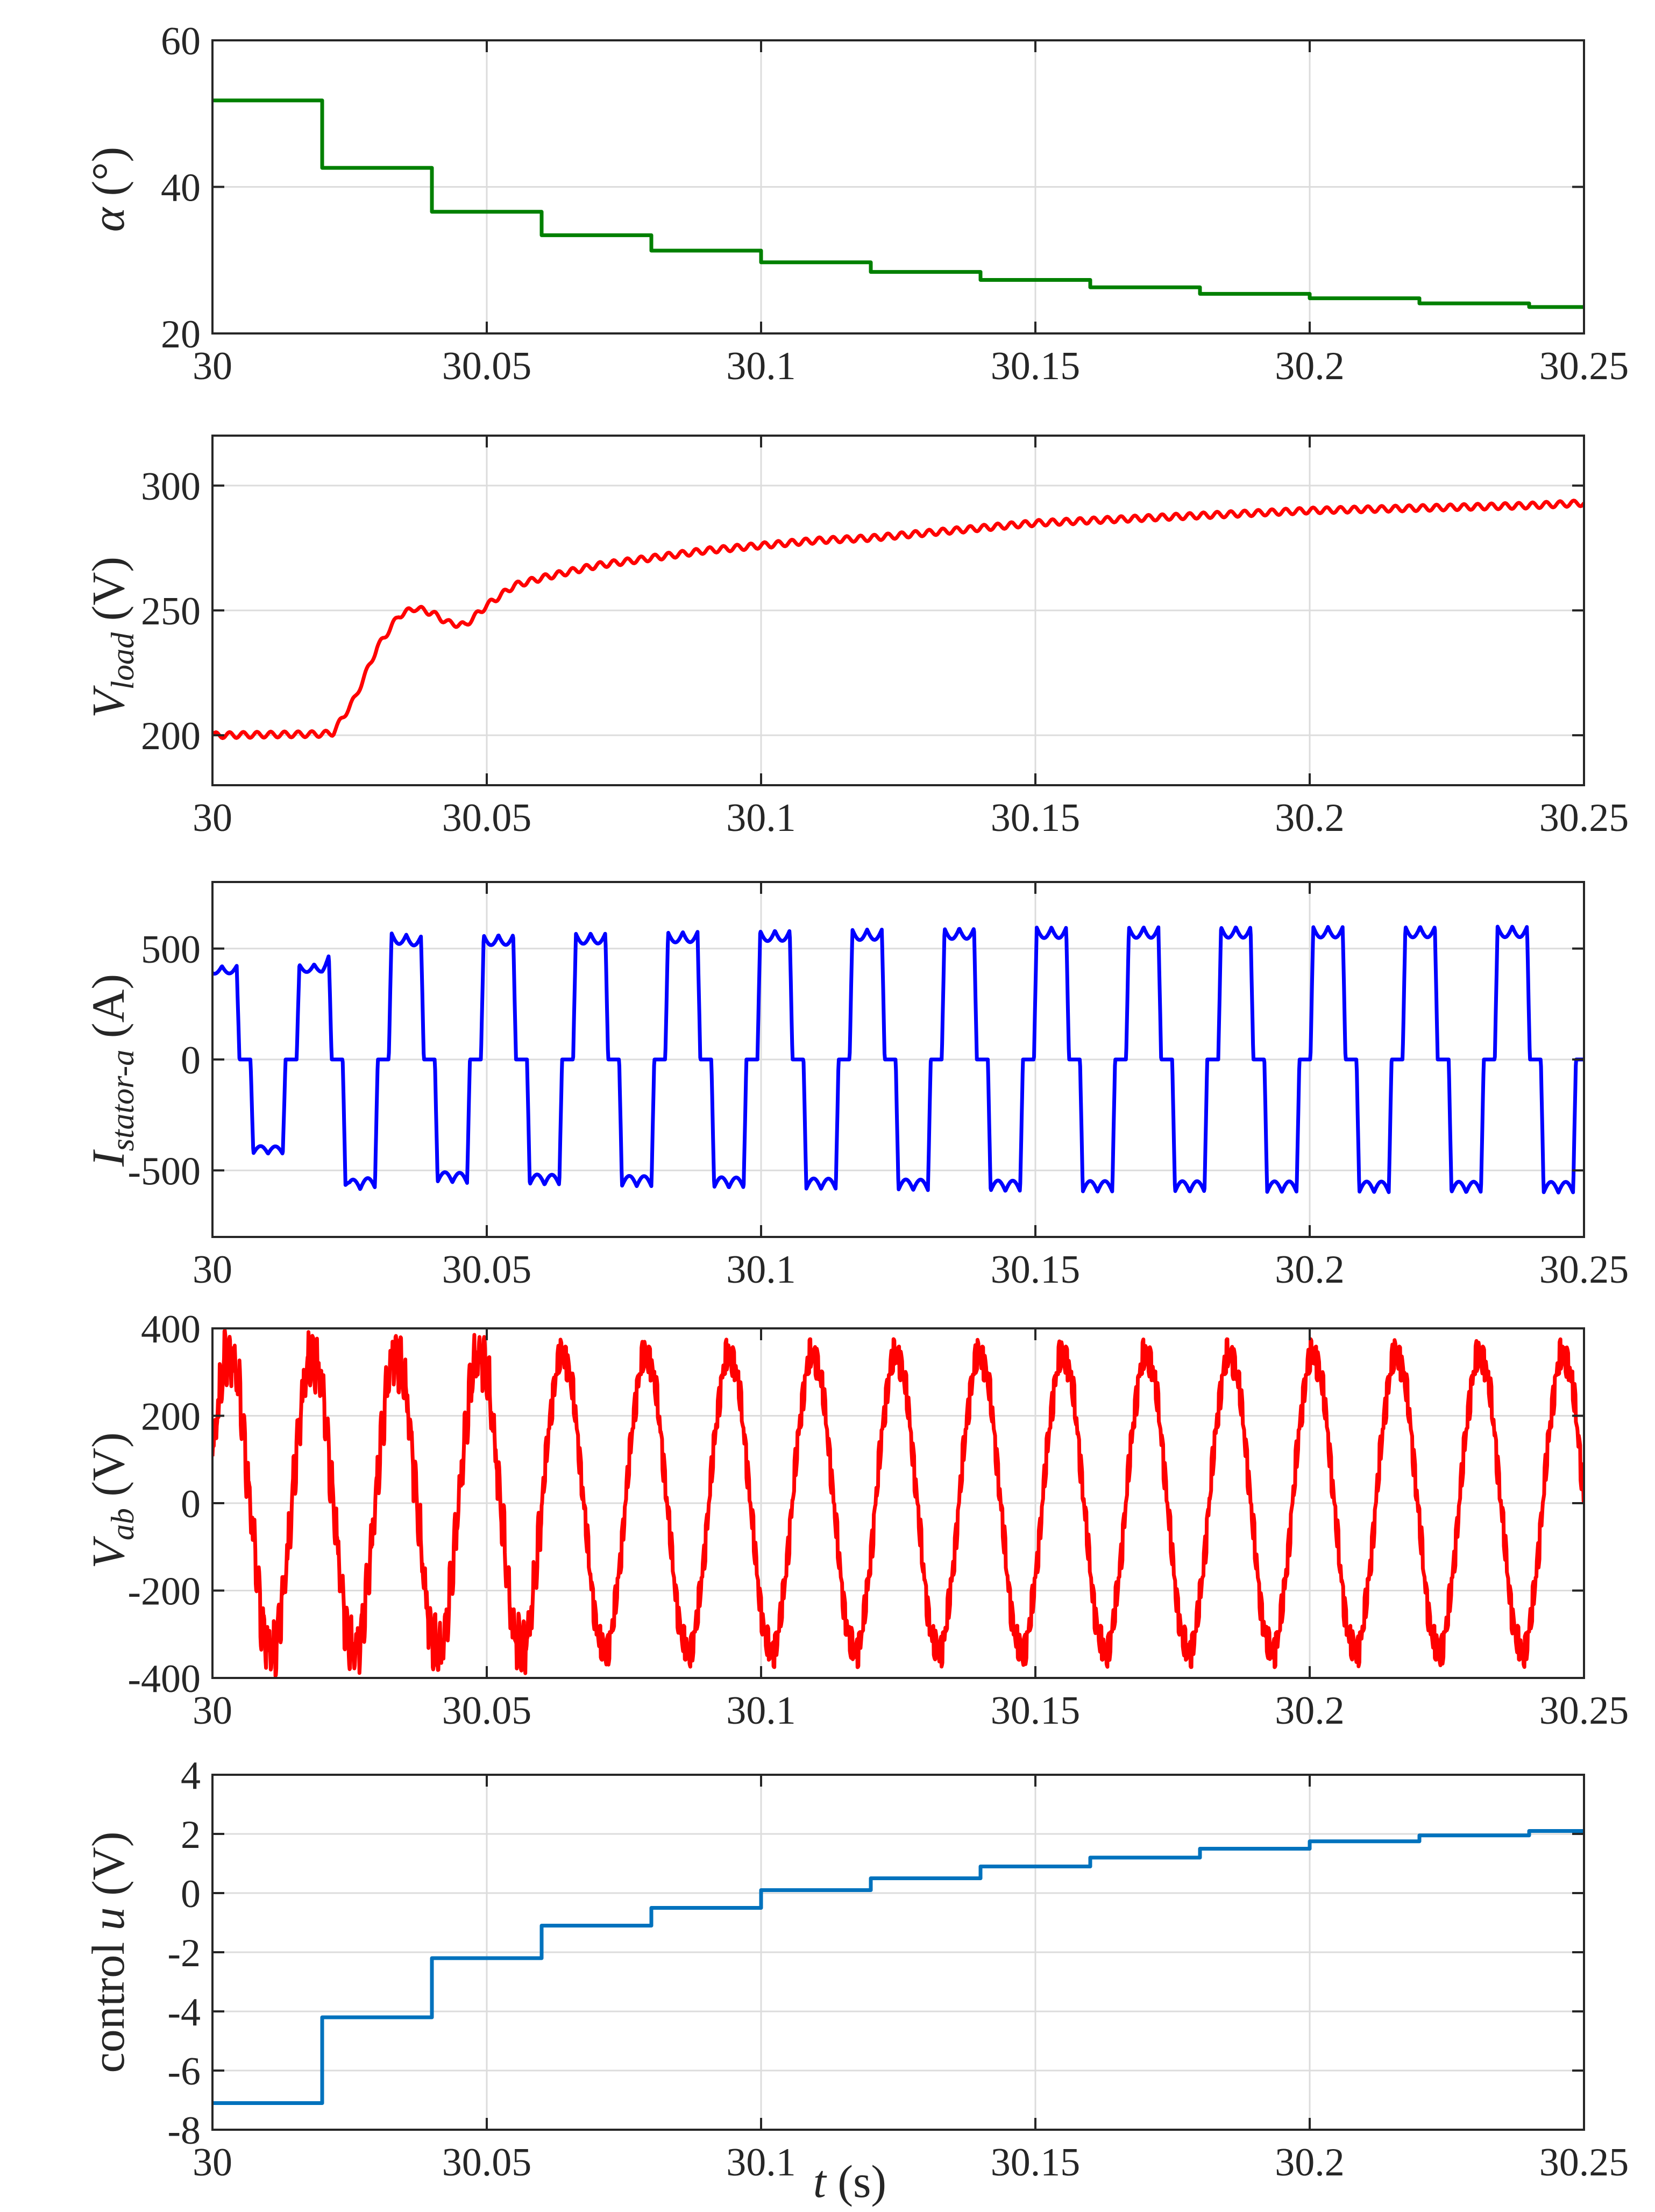 This screenshot has width=1655, height=2212. I want to click on vload-ylabel: Vload (V), so click(111, 638).